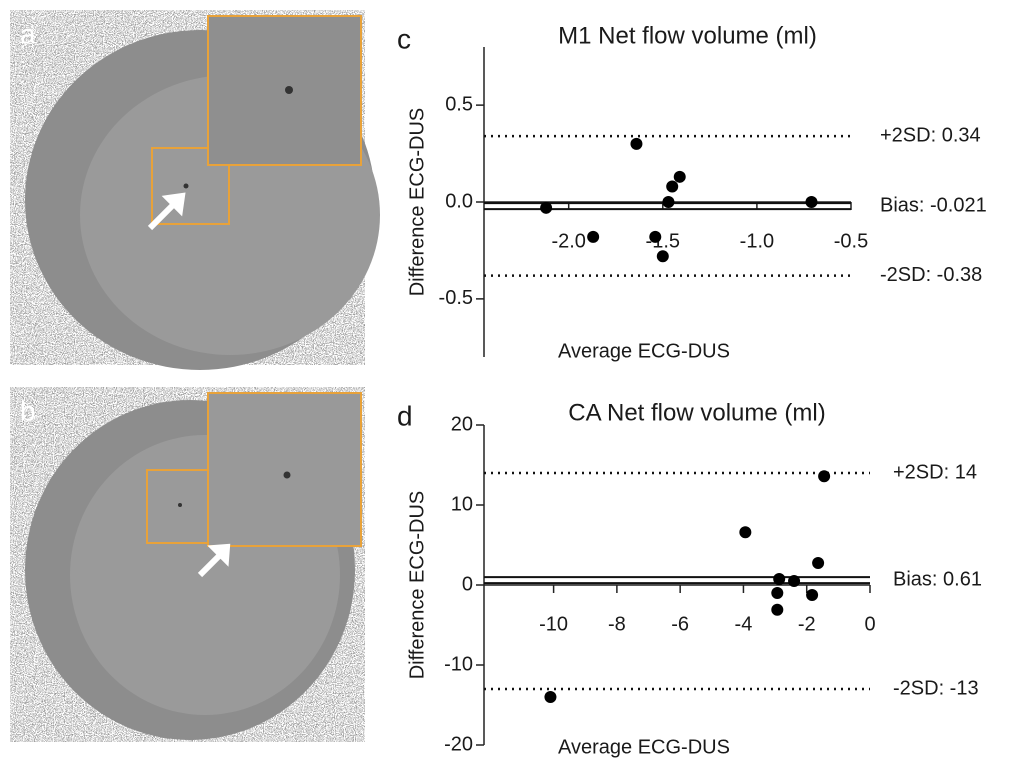  What do you see at coordinates (28, 33) in the screenshot?
I see `panel-label: a` at bounding box center [28, 33].